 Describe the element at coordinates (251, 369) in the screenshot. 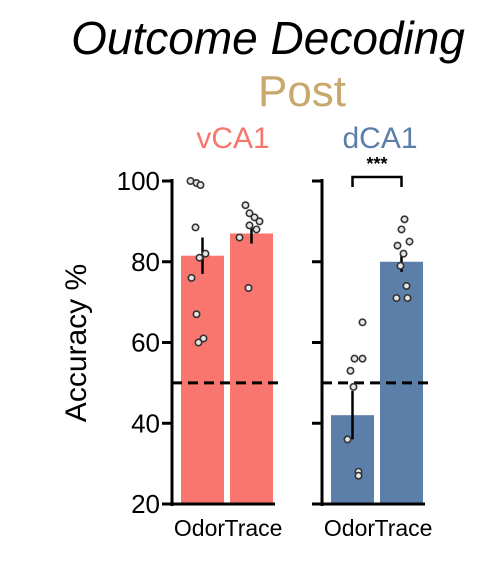

I see `bar-vca1-trace` at that location.